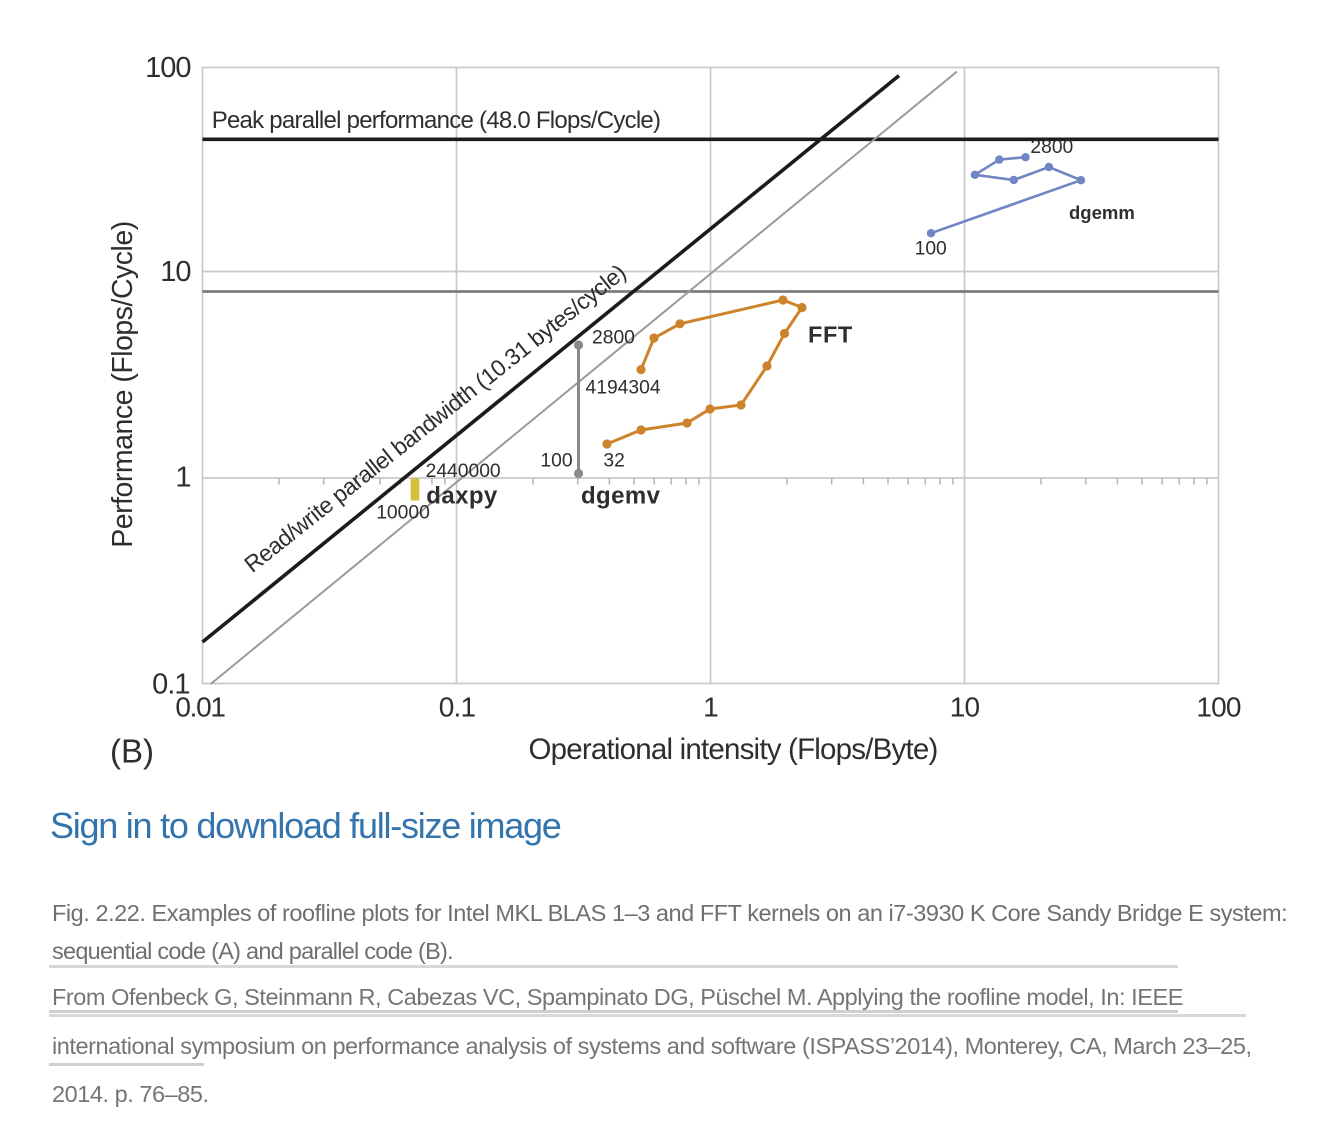 This screenshot has height=1128, width=1336. What do you see at coordinates (403, 513) in the screenshot?
I see `svg-text: 10000` at bounding box center [403, 513].